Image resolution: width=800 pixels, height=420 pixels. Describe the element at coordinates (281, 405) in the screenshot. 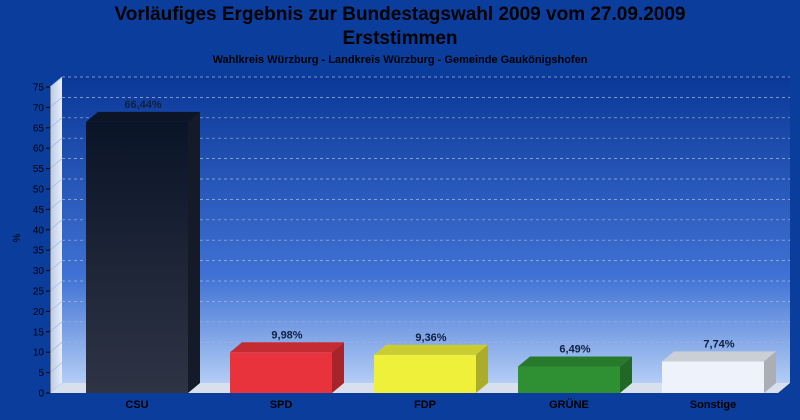

I see `category-label: SPD` at that location.